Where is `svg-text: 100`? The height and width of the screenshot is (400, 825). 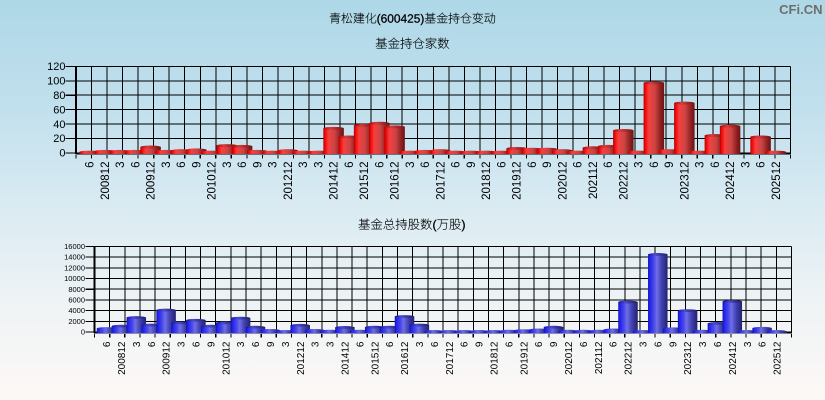 svg-text: 100 is located at coordinates (56, 82).